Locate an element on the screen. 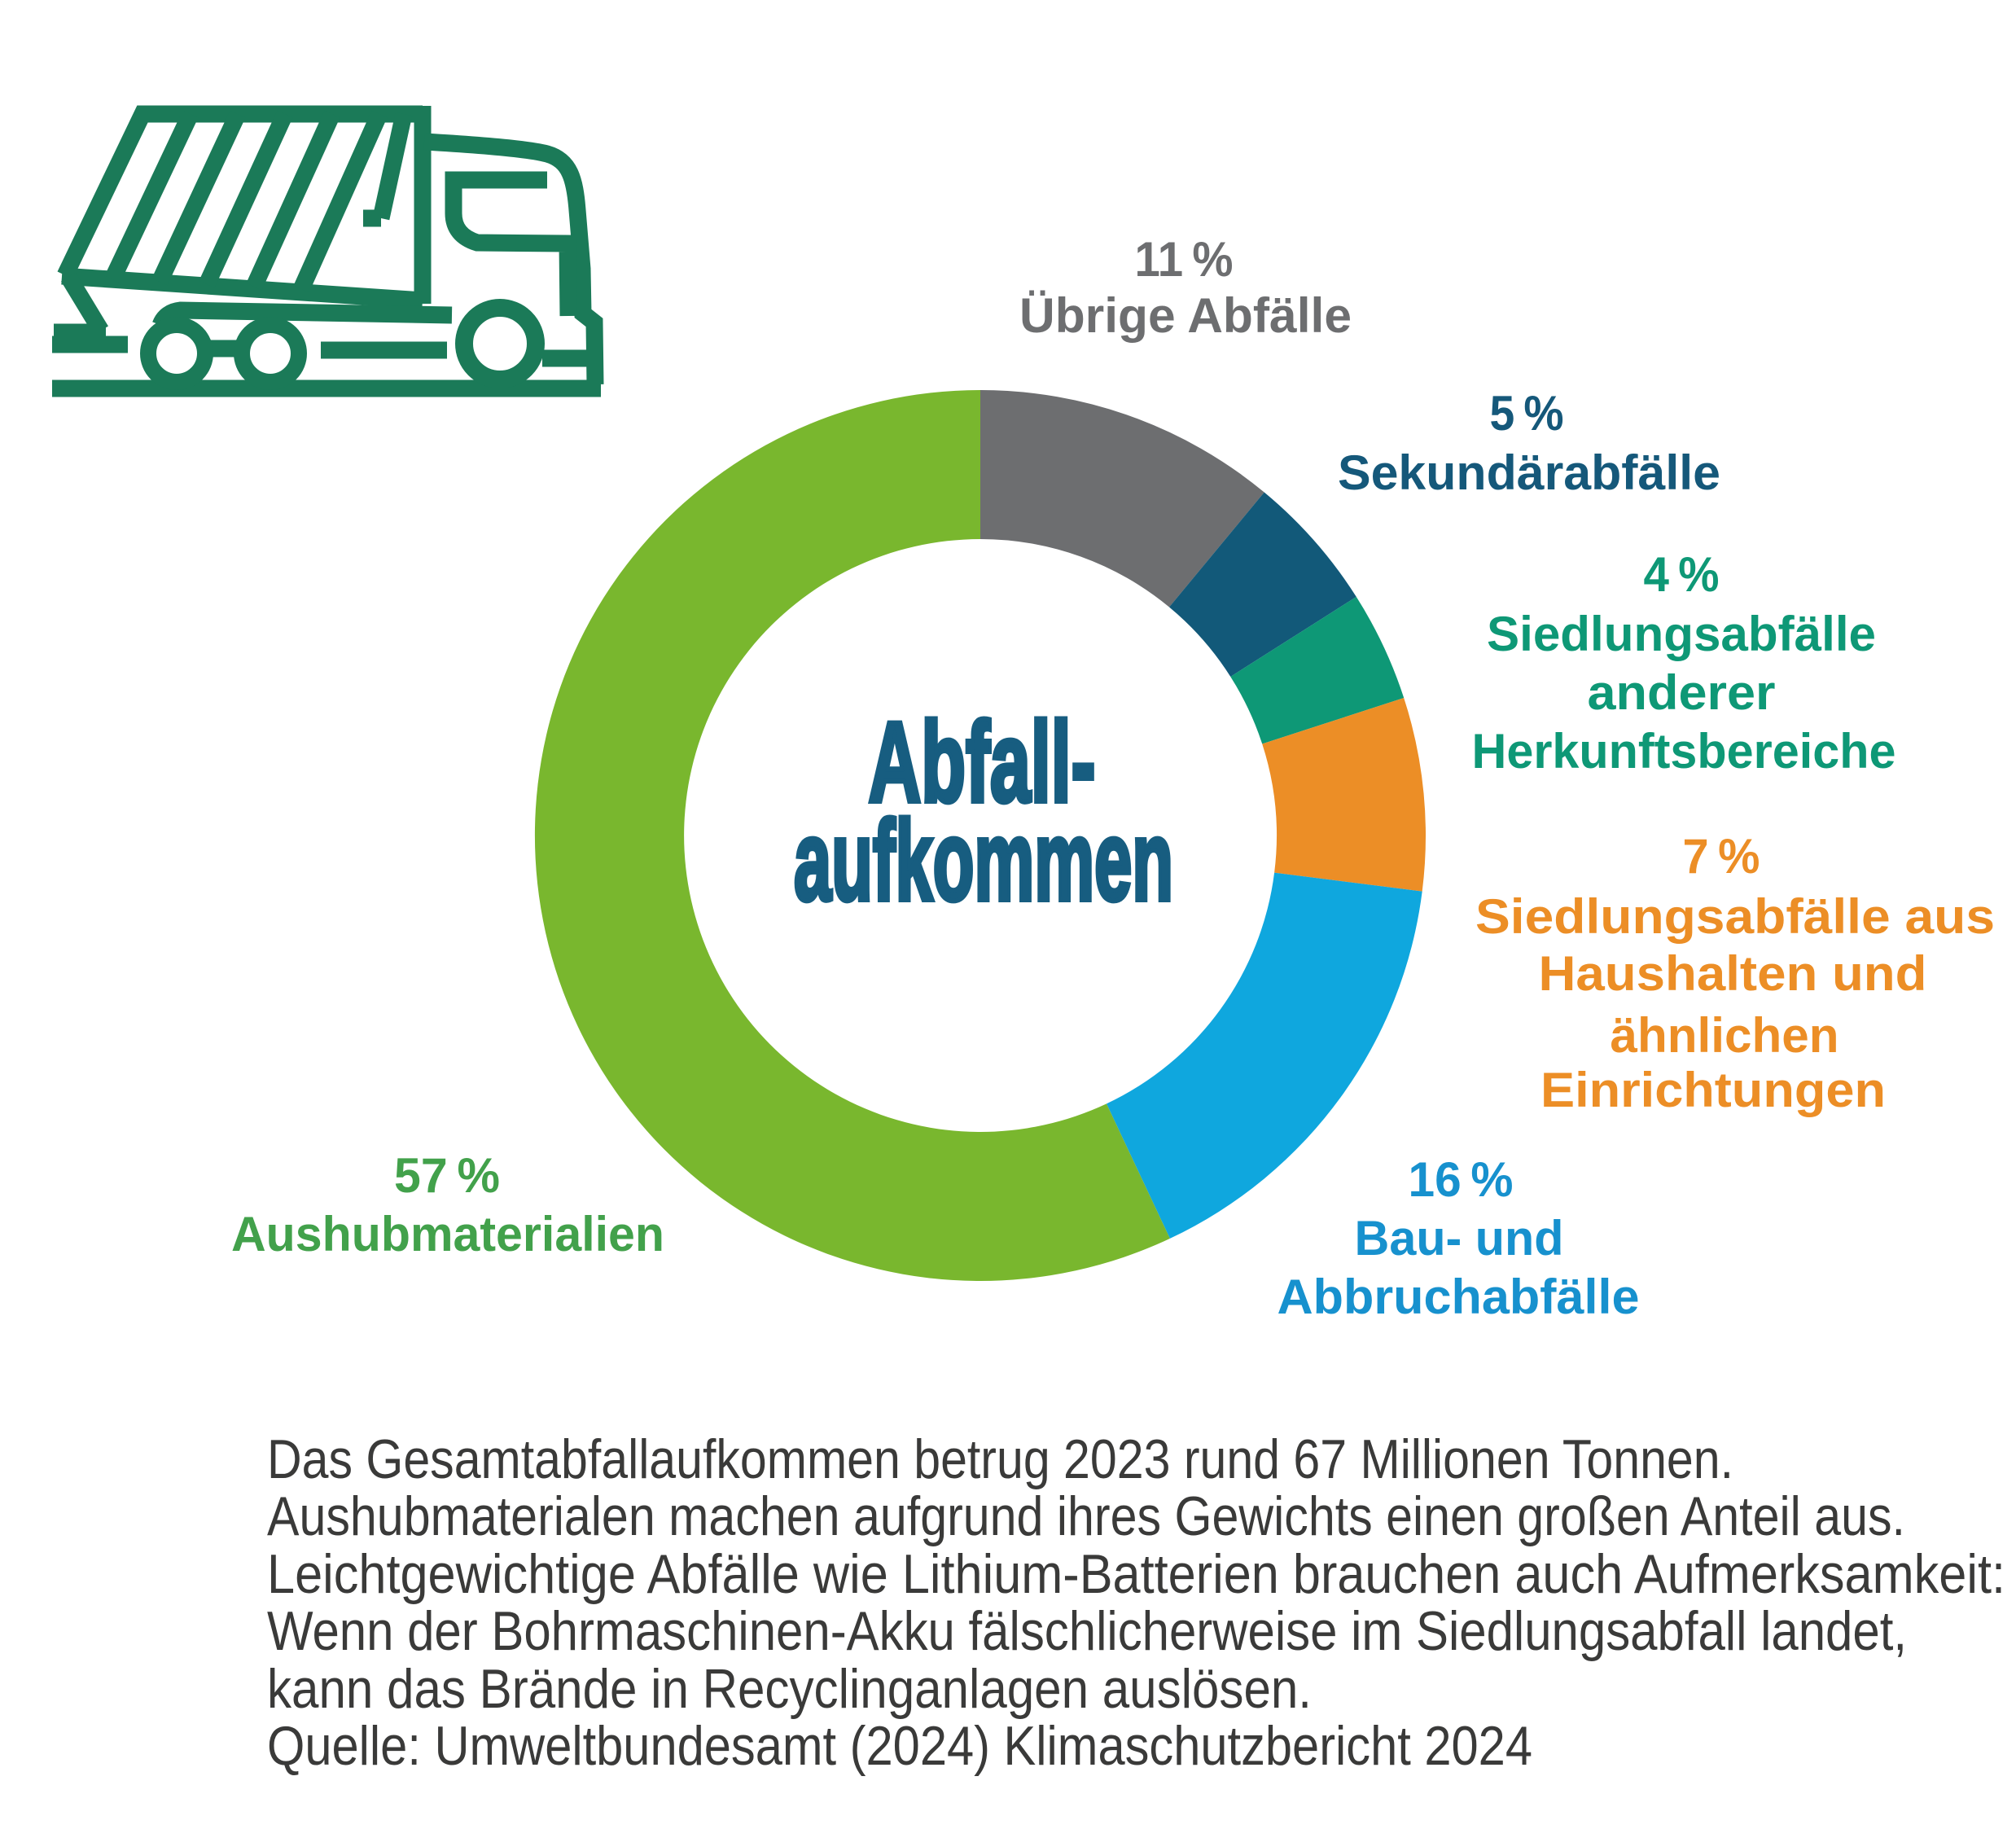 This screenshot has height=1829, width=2016. svg-text: Siedlungsabfälle is located at coordinates (1681, 634).